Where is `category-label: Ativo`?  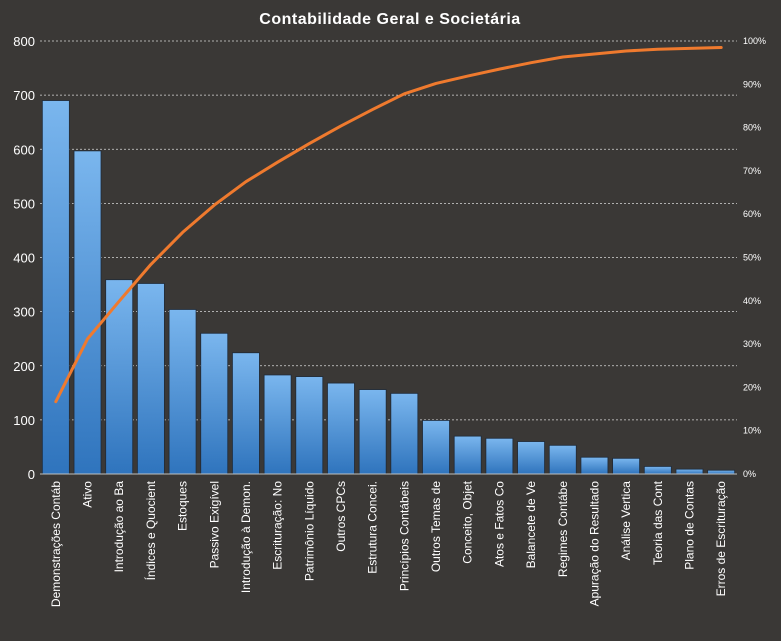
category-label: Ativo is located at coordinates (88, 494).